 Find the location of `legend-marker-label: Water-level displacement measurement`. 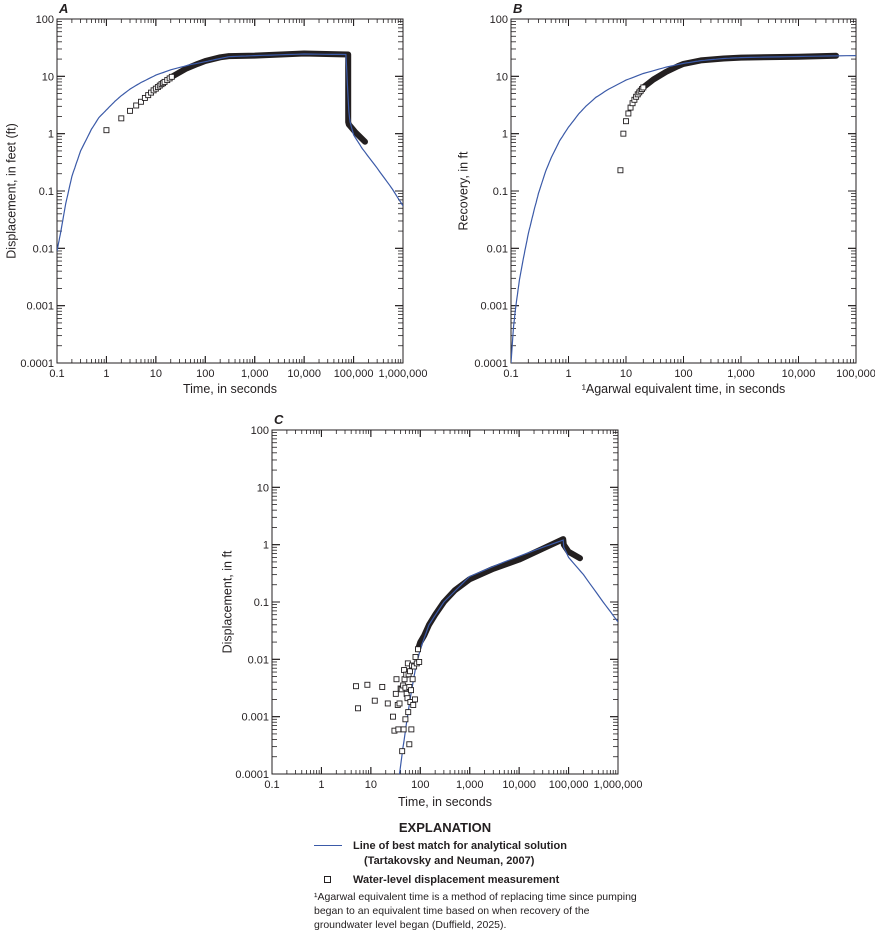

legend-marker-label: Water-level displacement measurement is located at coordinates (456, 880).